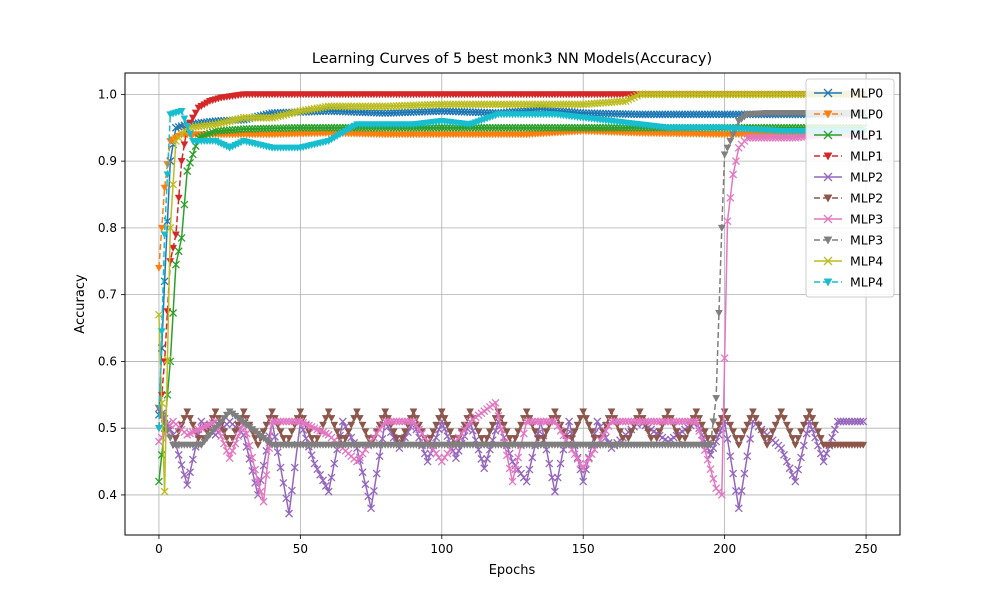  What do you see at coordinates (512, 570) in the screenshot?
I see `x-axis-label: Epochs` at bounding box center [512, 570].